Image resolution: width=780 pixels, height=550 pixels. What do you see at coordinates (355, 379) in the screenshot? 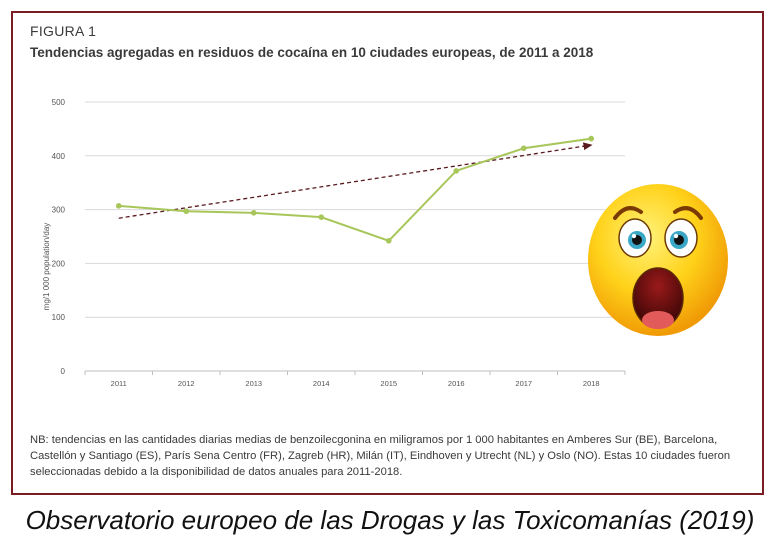
I see `x-tick-labels: 2011 2012 2013 2014 2015 2016 2017 2018` at bounding box center [355, 379].